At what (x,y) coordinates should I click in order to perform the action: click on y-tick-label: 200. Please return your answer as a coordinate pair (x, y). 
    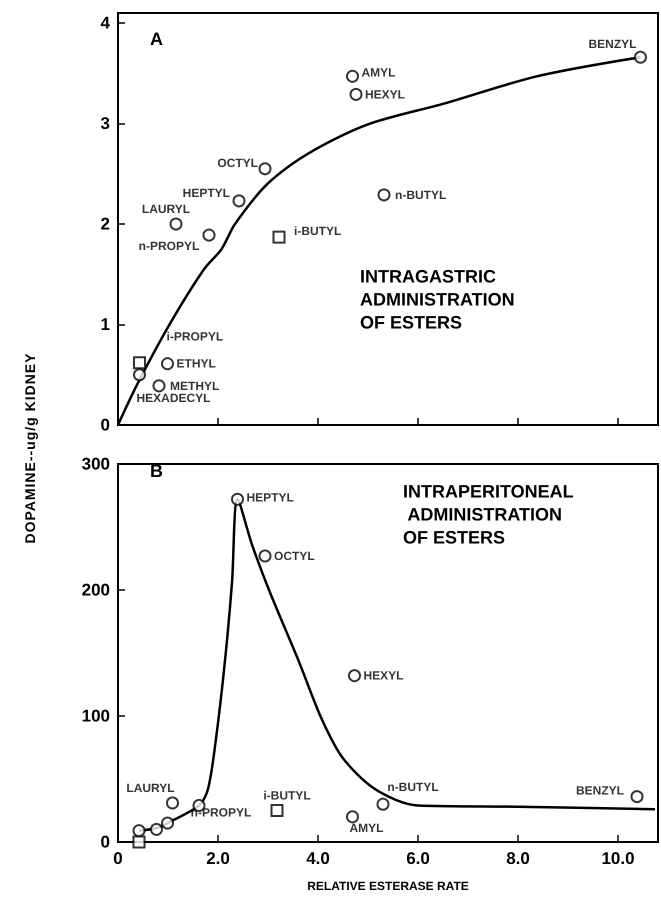
    Looking at the image, I should click on (96, 590).